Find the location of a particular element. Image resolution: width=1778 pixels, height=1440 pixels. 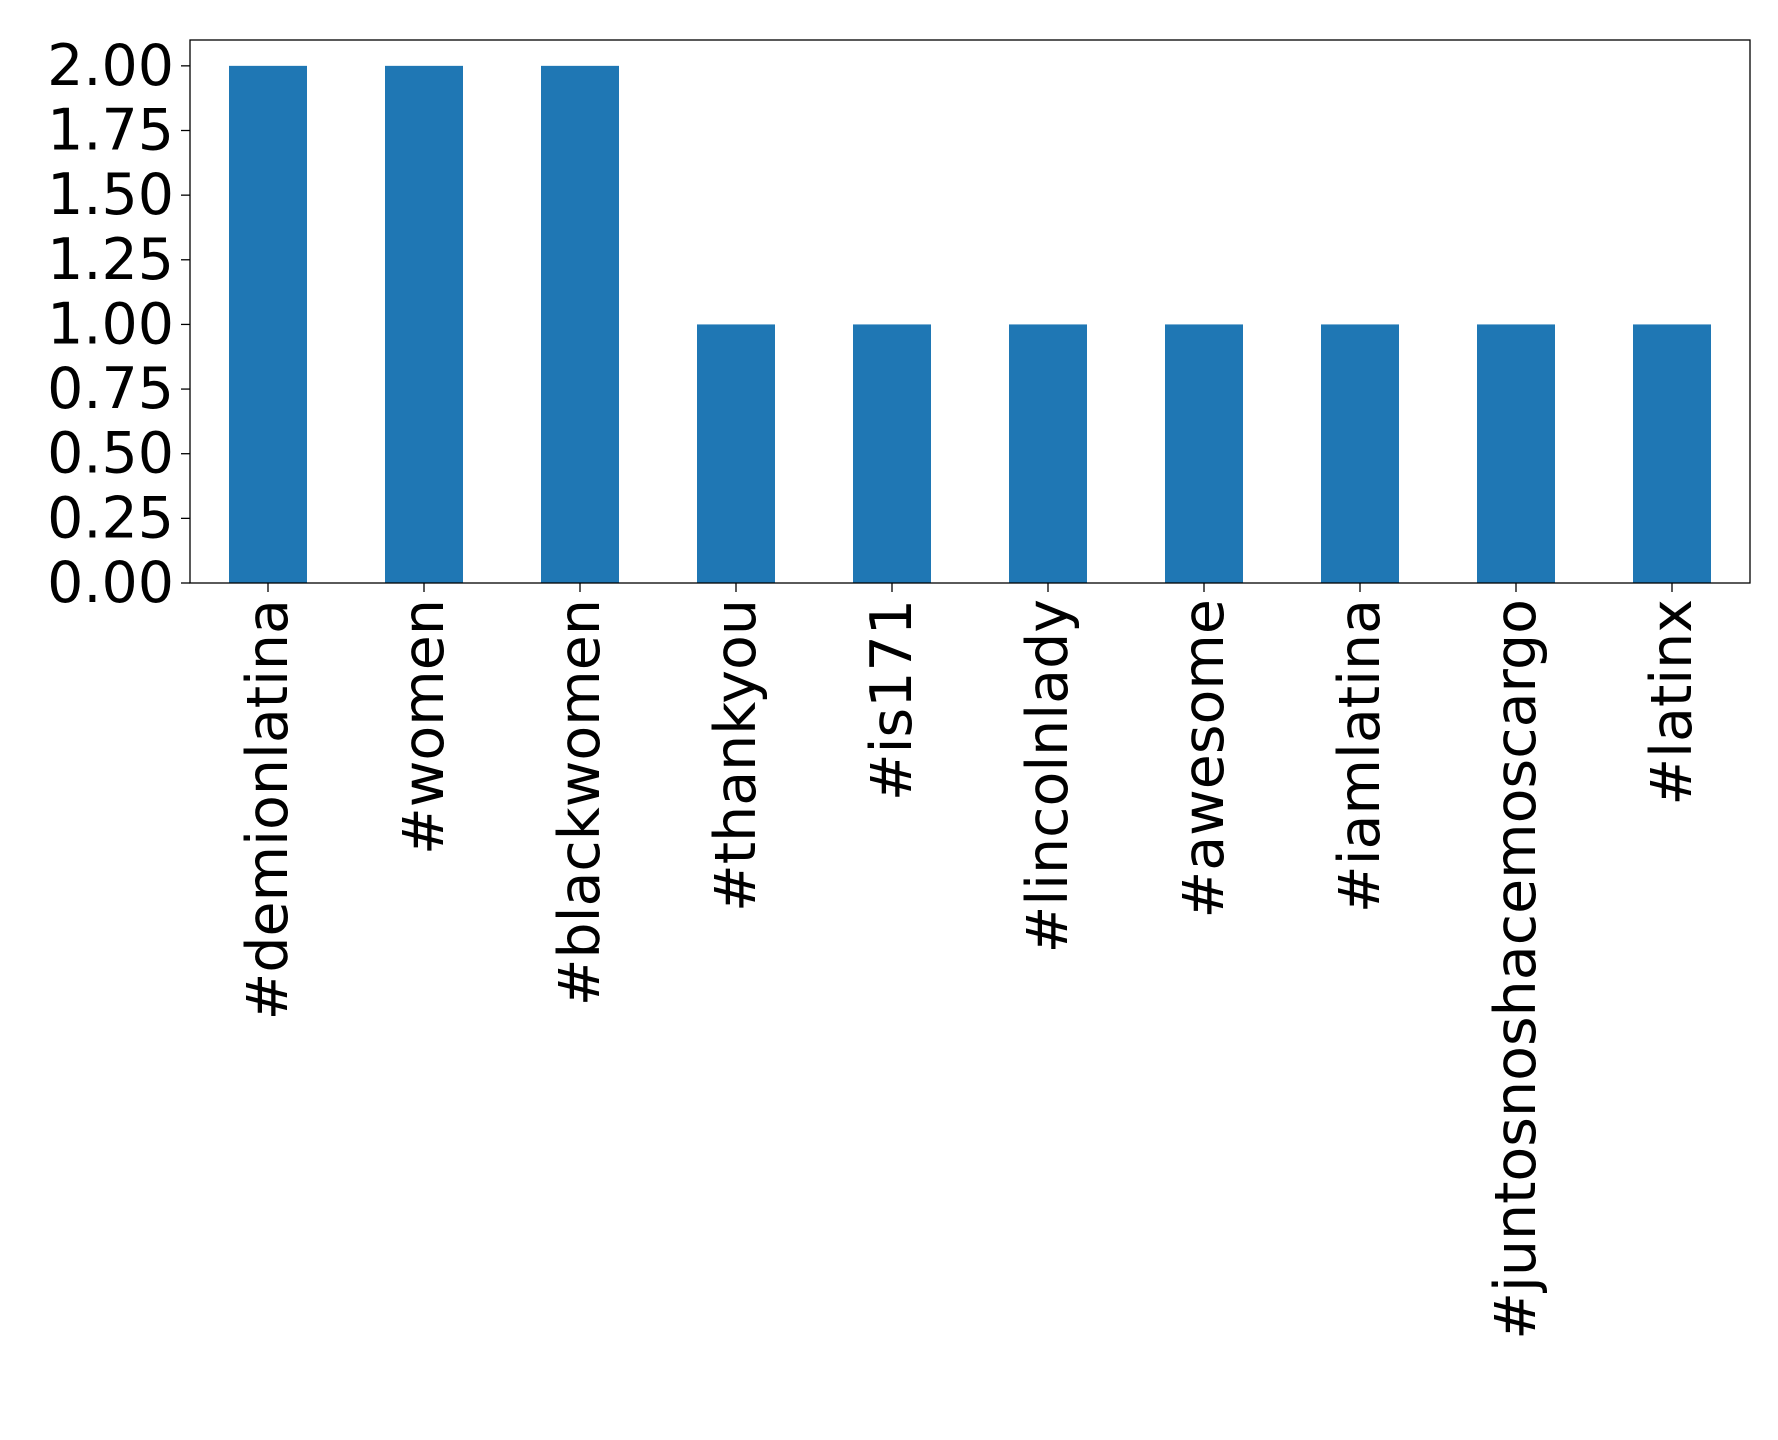

y-tick-label: 1.75 is located at coordinates (110, 131).